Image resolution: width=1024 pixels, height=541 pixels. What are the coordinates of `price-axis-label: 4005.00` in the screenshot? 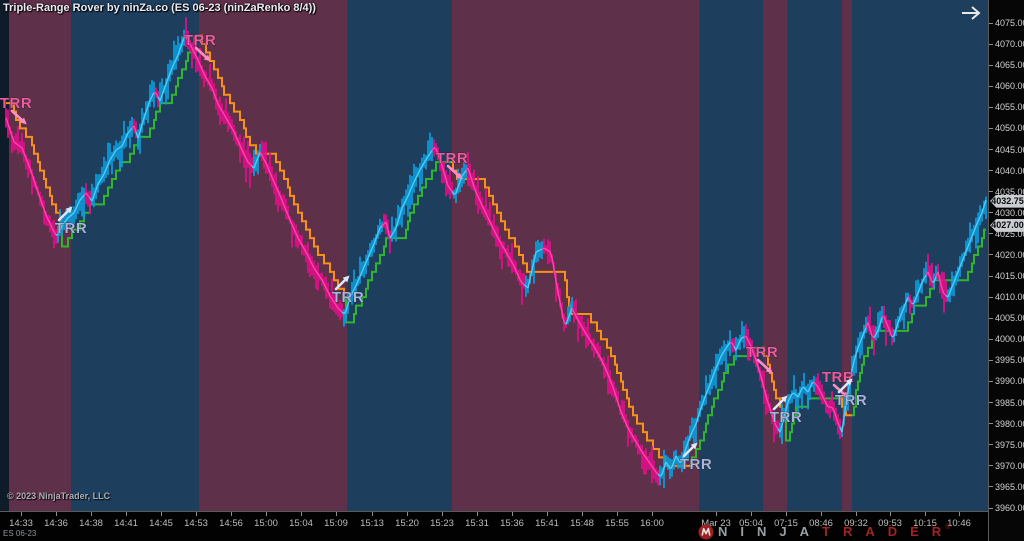 It's located at (1009, 318).